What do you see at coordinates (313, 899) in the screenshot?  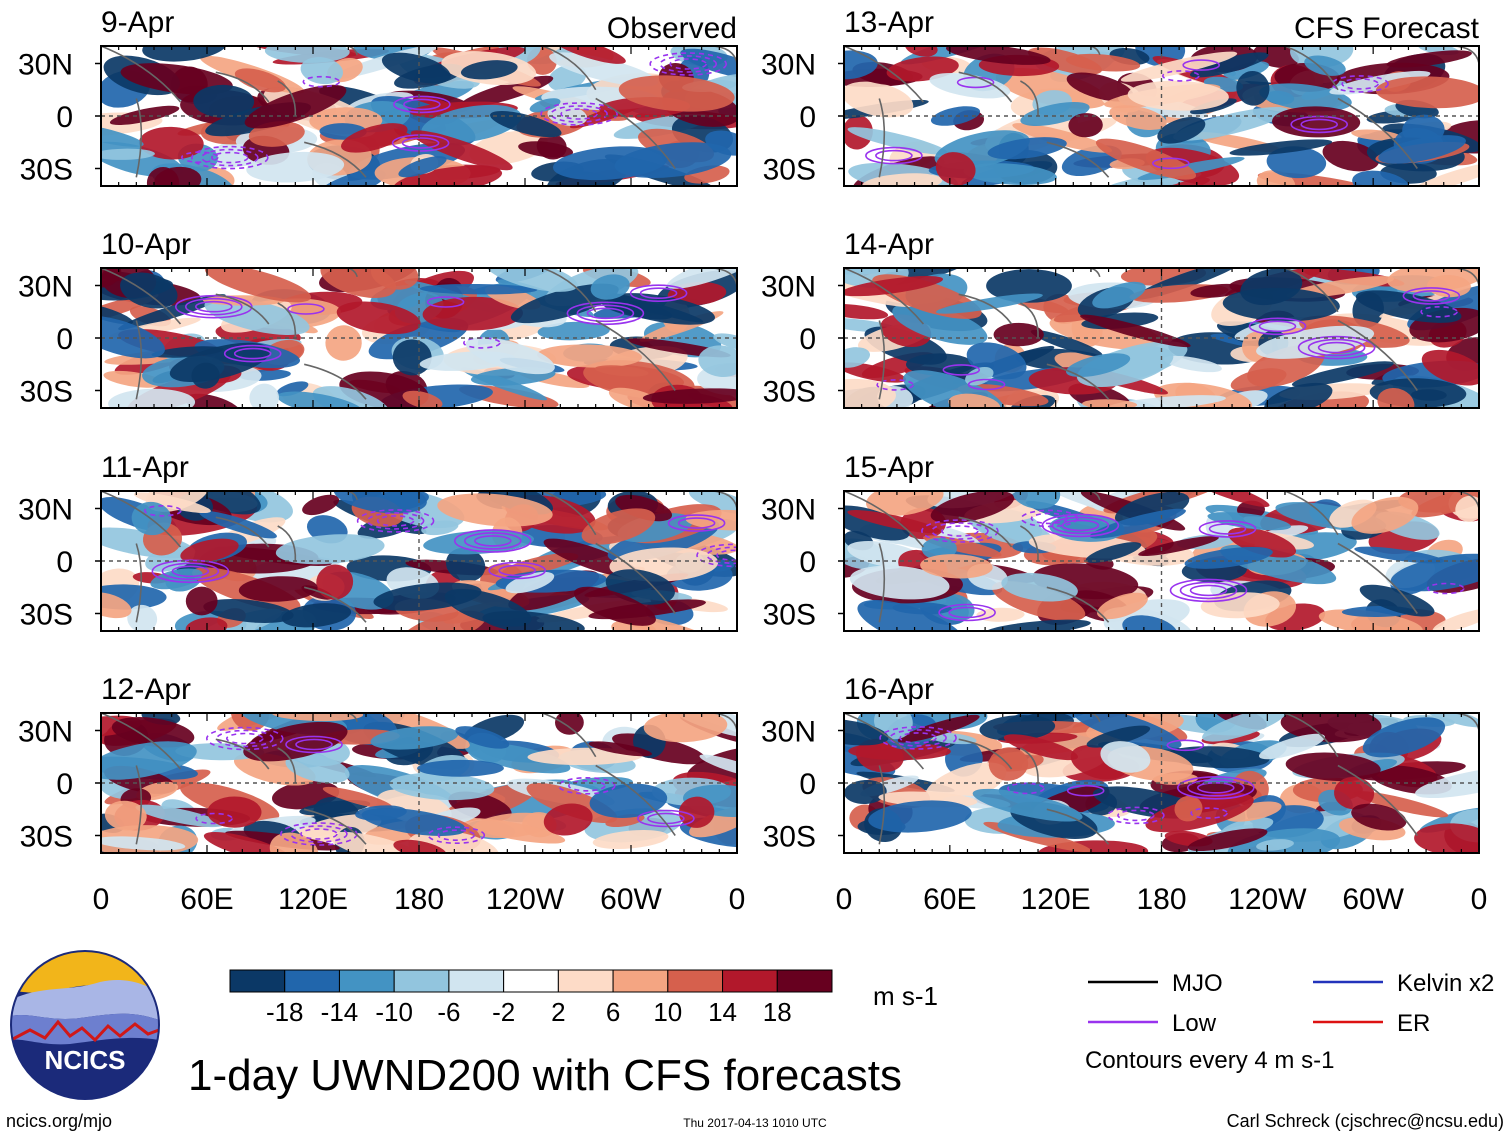 I see `x-tick-label: 120E` at bounding box center [313, 899].